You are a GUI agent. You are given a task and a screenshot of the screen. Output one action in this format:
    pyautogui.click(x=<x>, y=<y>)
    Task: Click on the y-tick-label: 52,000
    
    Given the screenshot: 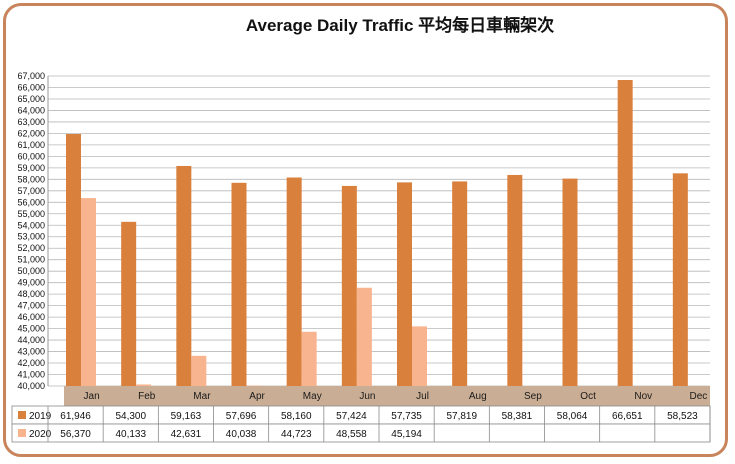 What is the action you would take?
    pyautogui.click(x=31, y=248)
    